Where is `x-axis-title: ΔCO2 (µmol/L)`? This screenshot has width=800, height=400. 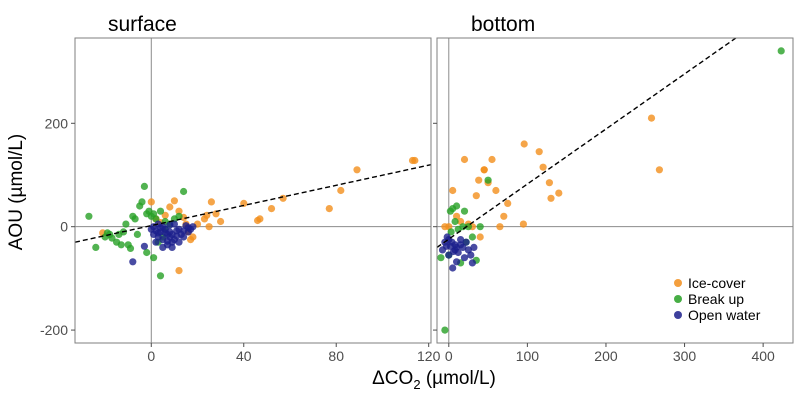 x-axis-title: ΔCO2 (µmol/L) is located at coordinates (434, 380).